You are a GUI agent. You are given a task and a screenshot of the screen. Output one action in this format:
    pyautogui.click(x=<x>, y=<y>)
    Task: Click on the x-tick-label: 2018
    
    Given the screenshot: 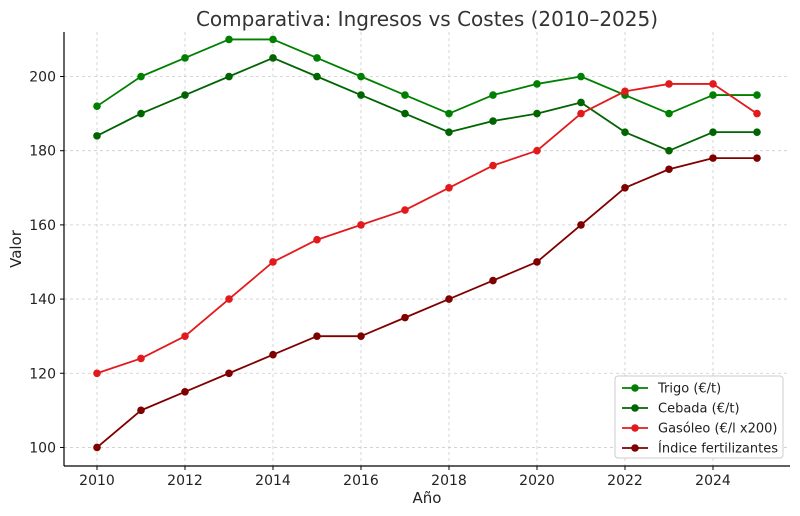 What is the action you would take?
    pyautogui.click(x=449, y=481)
    